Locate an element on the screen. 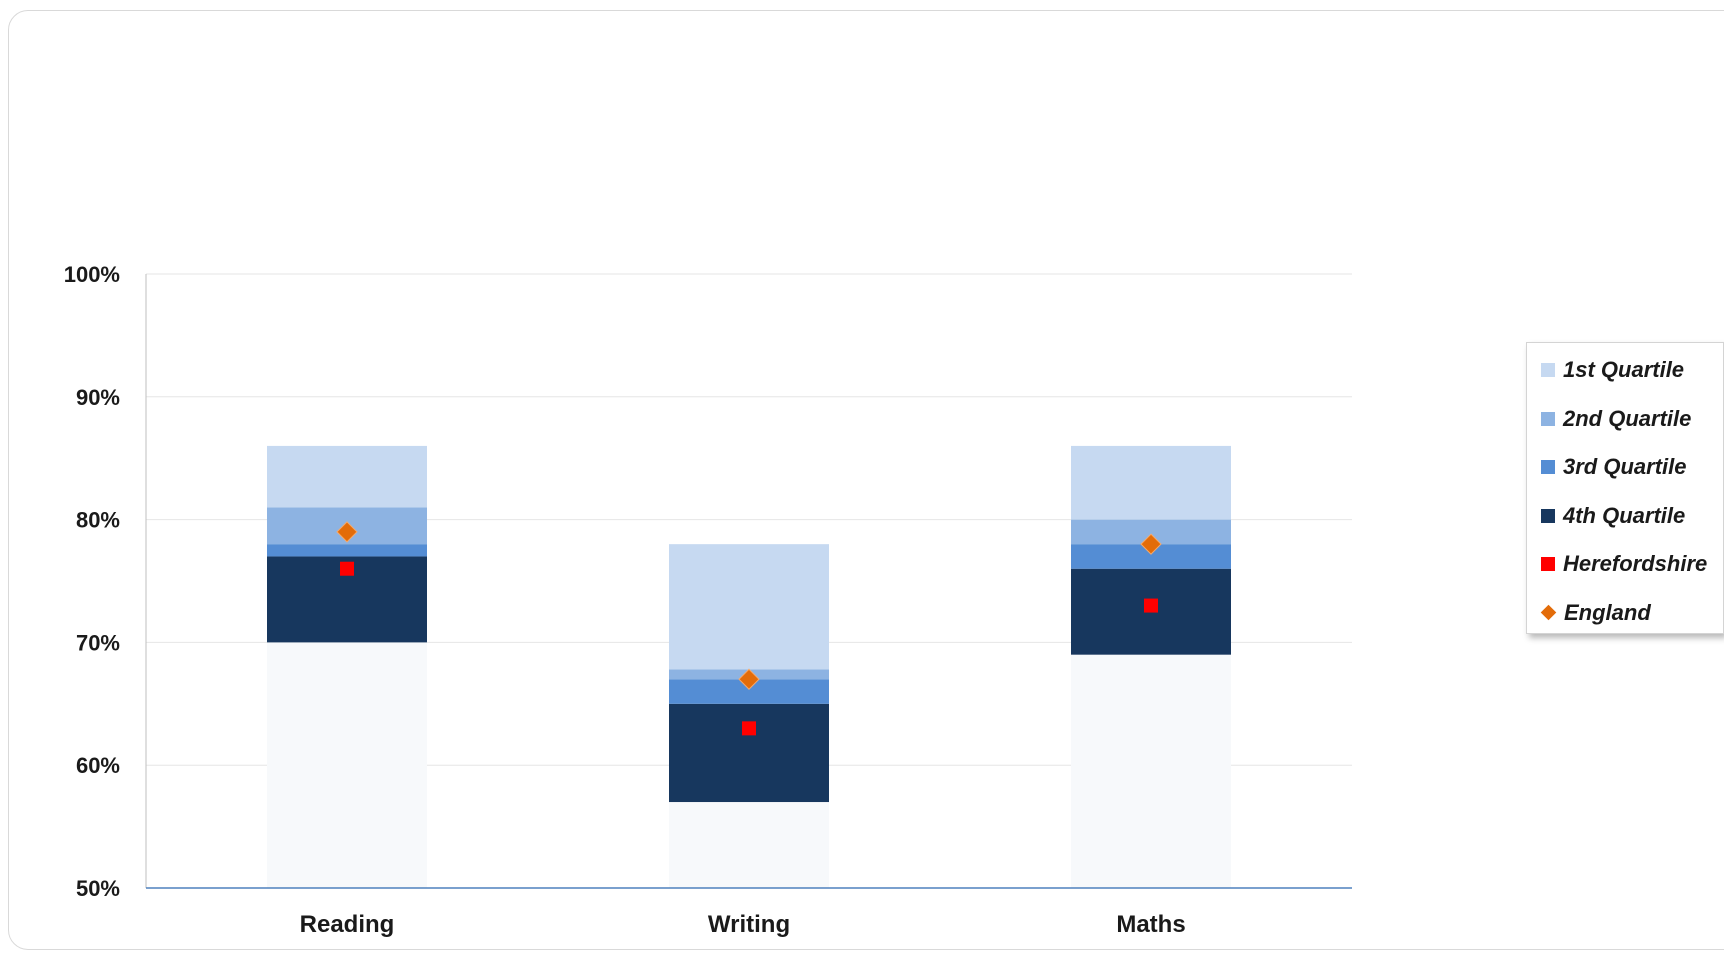 The height and width of the screenshot is (955, 1724). legend-label: 1st Quartile is located at coordinates (1624, 369).